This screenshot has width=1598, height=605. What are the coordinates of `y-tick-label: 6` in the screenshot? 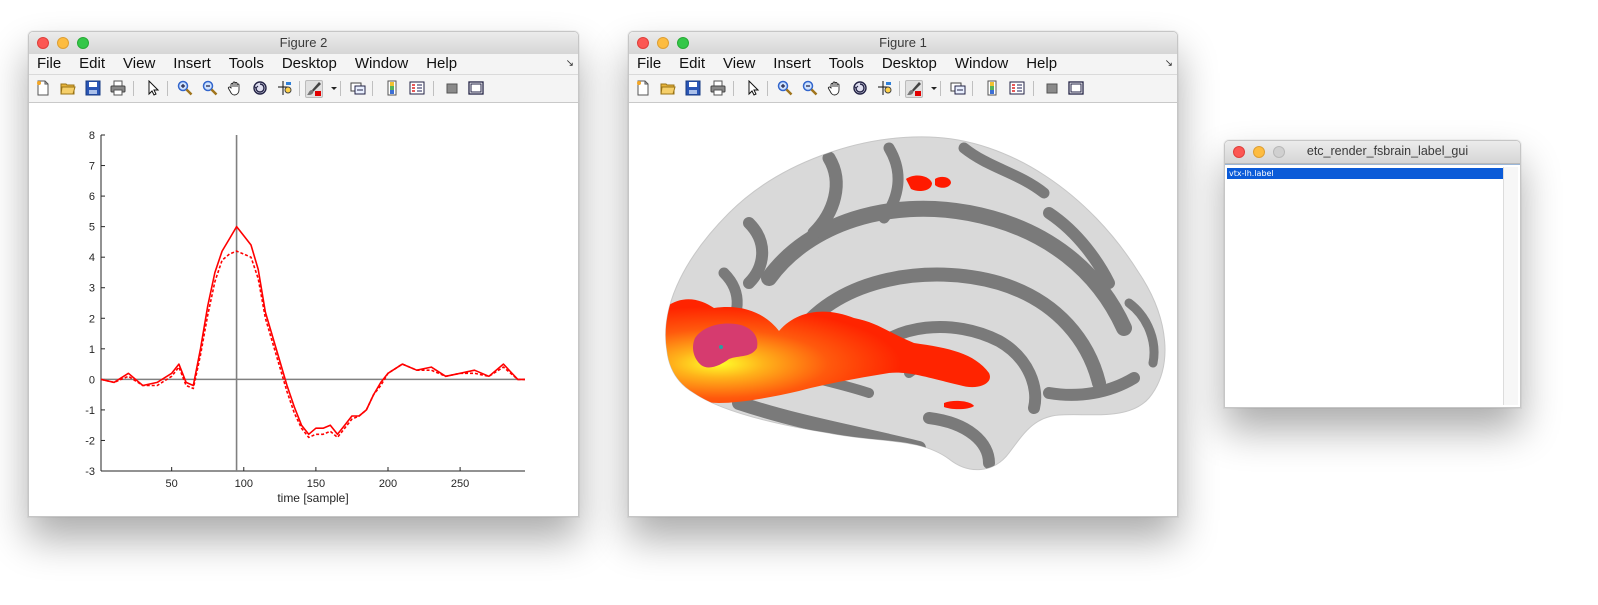 It's located at (92, 197).